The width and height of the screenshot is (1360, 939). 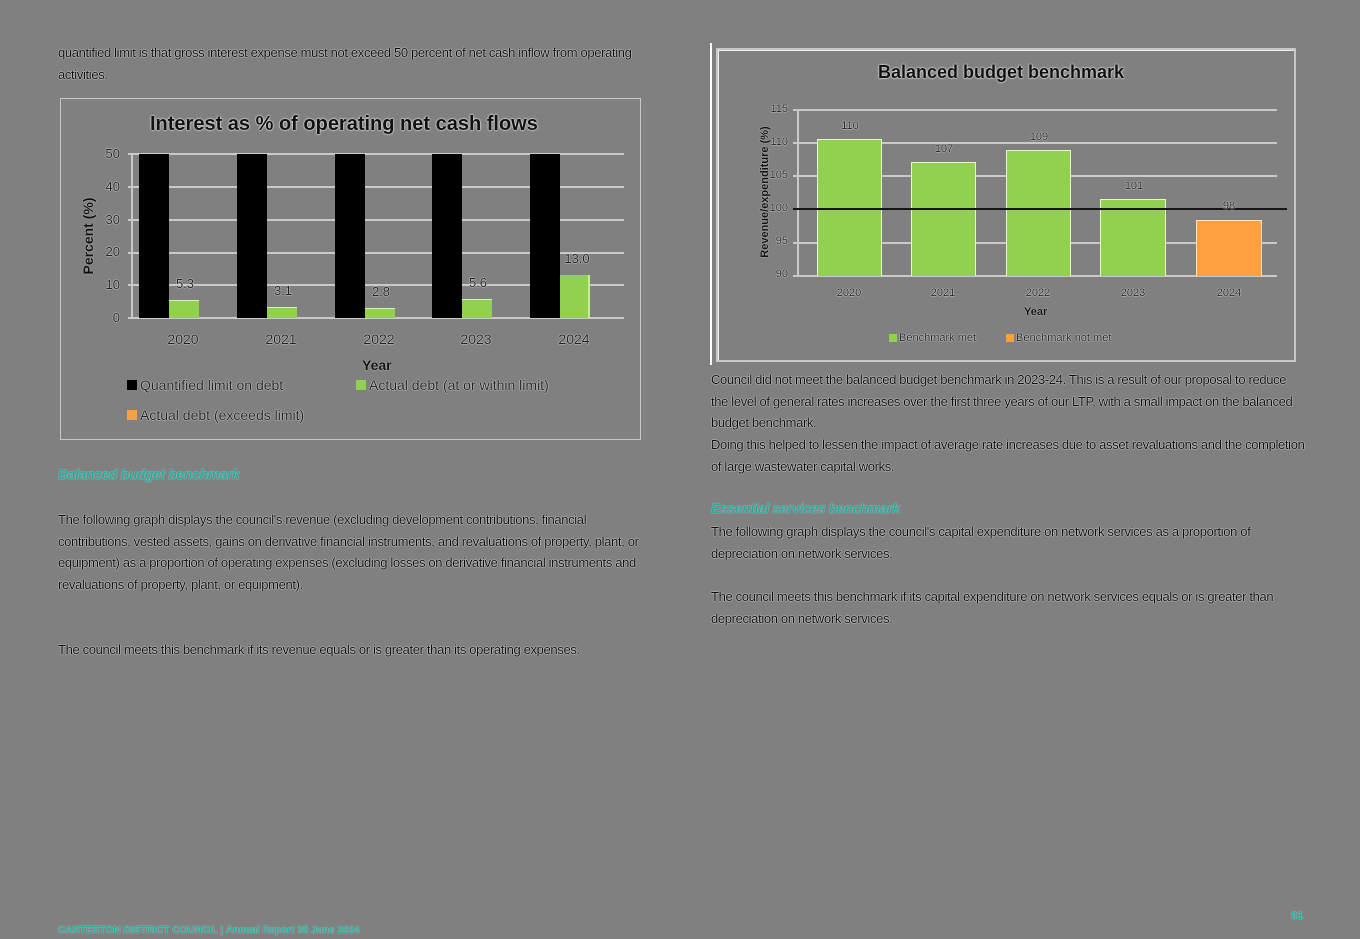 What do you see at coordinates (88, 236) in the screenshot?
I see `interest-chart-ylabel: Percent (%)` at bounding box center [88, 236].